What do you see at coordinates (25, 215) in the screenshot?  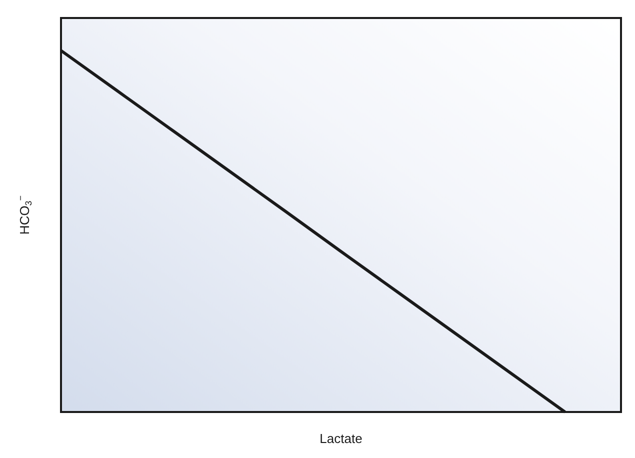 I see `y-axis-title: HCO3−` at bounding box center [25, 215].